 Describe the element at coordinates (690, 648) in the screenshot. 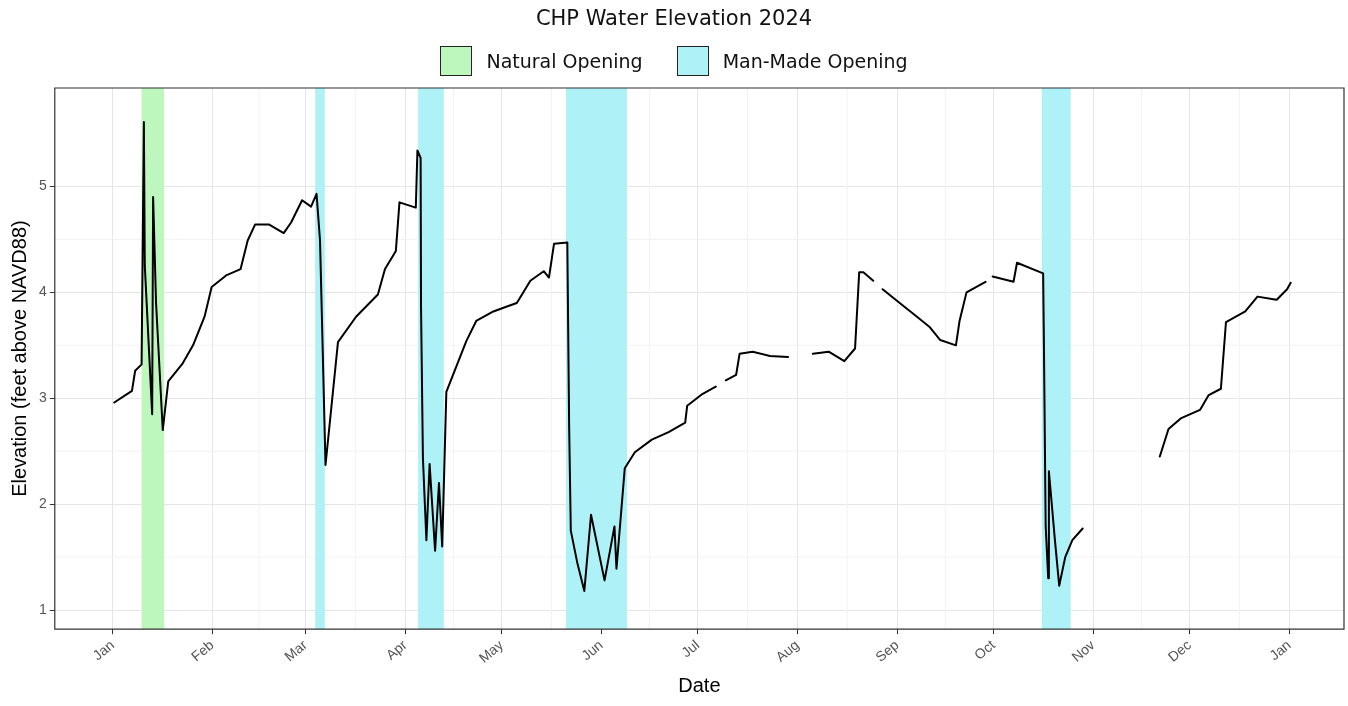

I see `x-tick-label: Jul` at that location.